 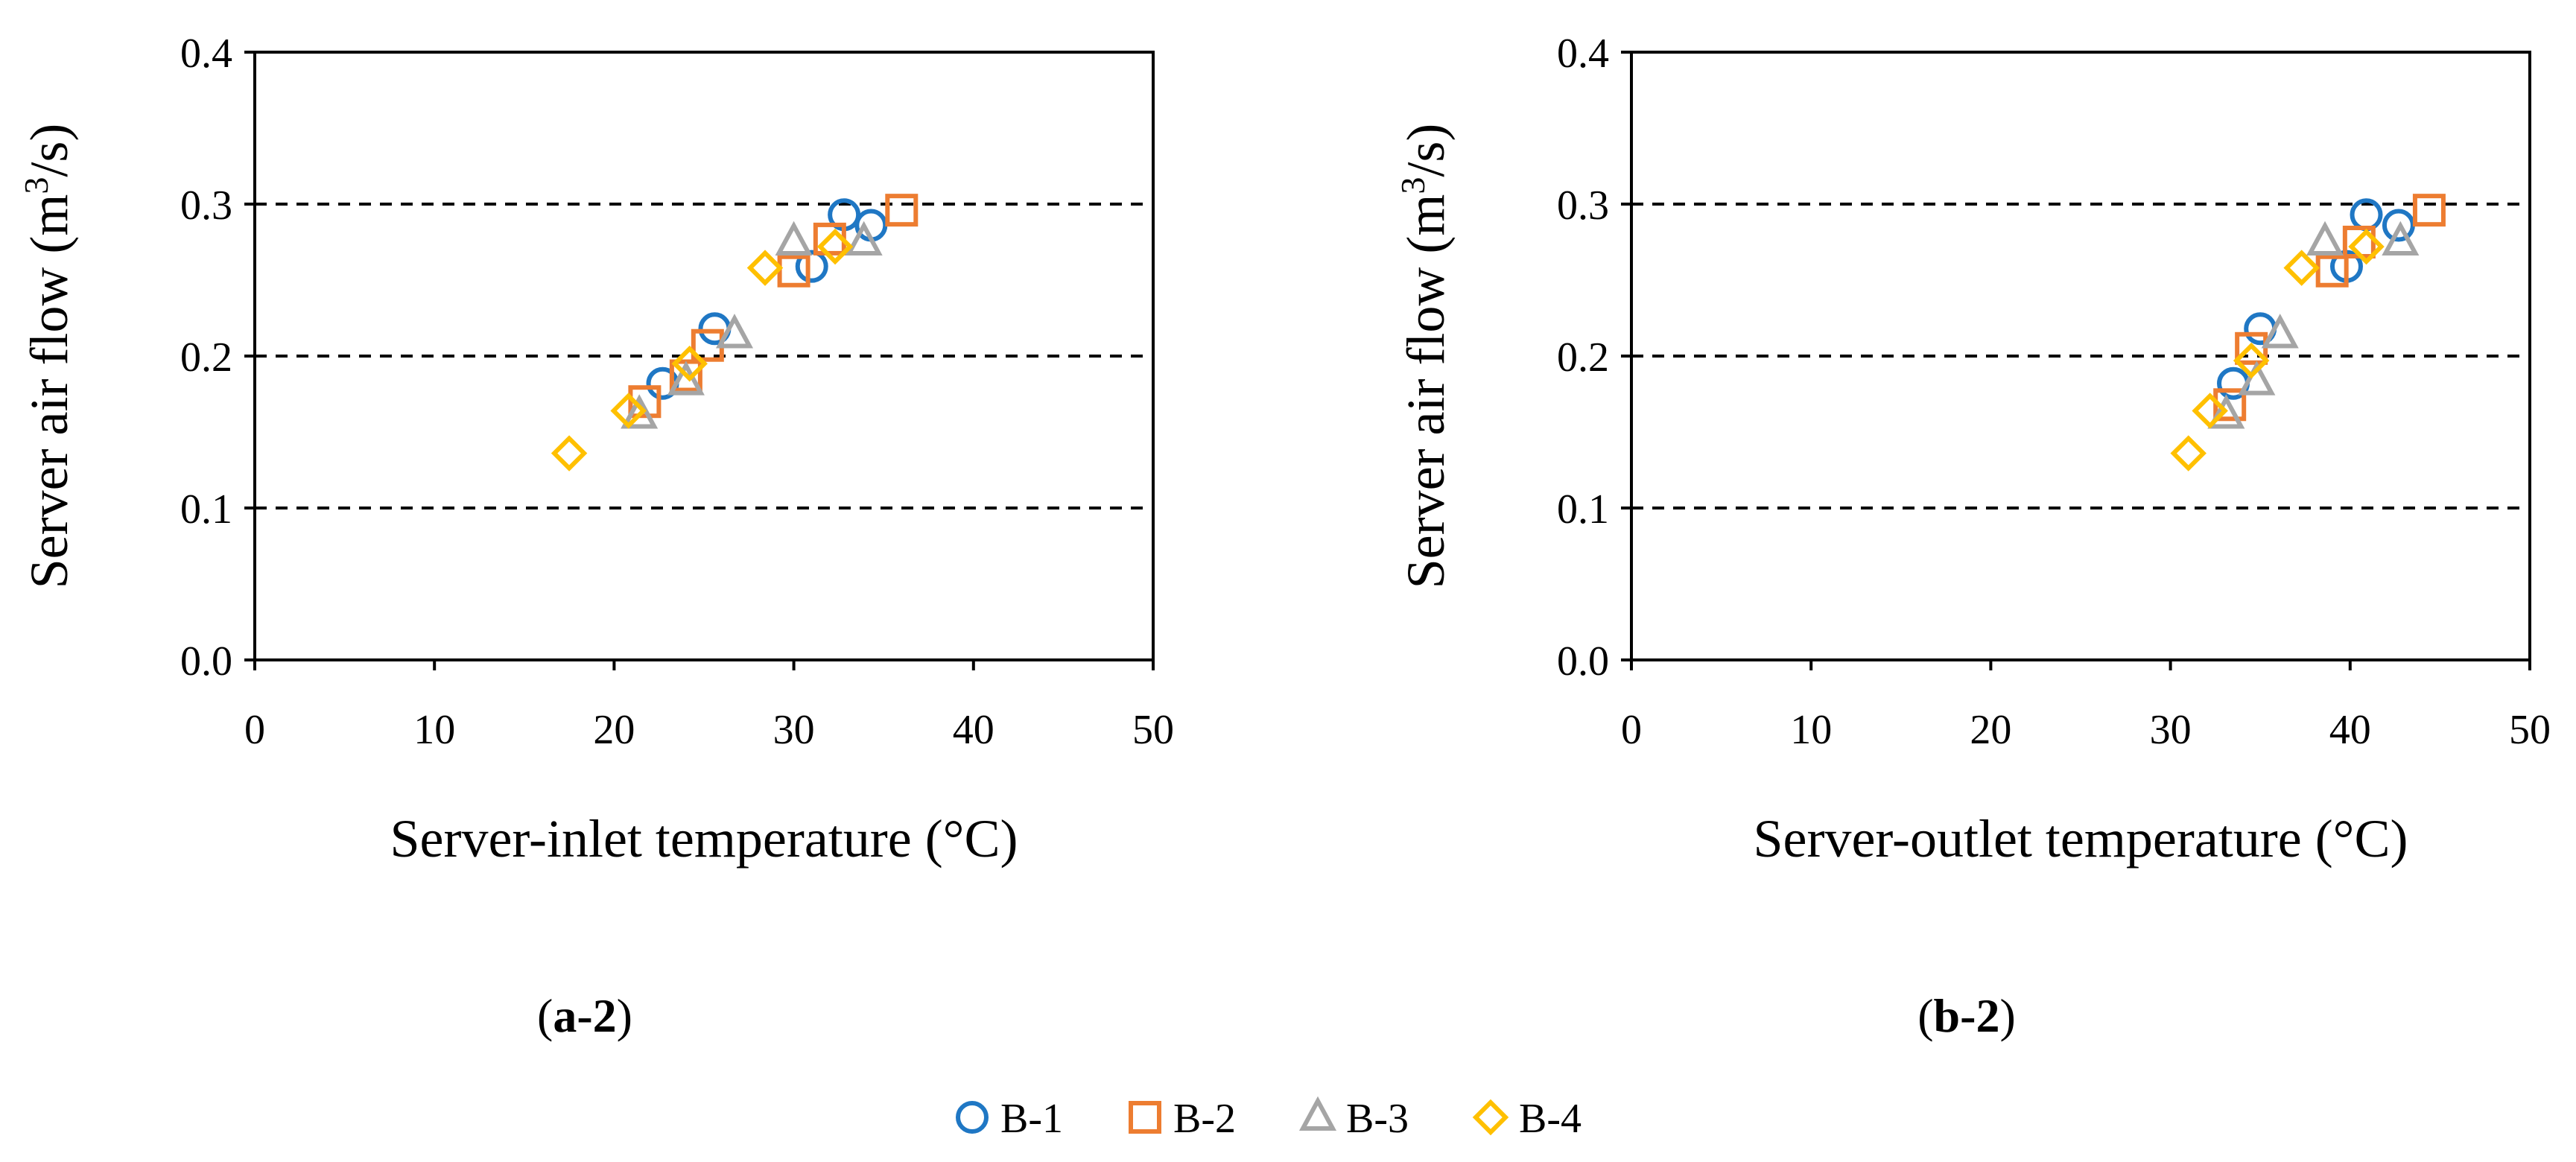 I want to click on legend-label: B-2, so click(x=1204, y=1119).